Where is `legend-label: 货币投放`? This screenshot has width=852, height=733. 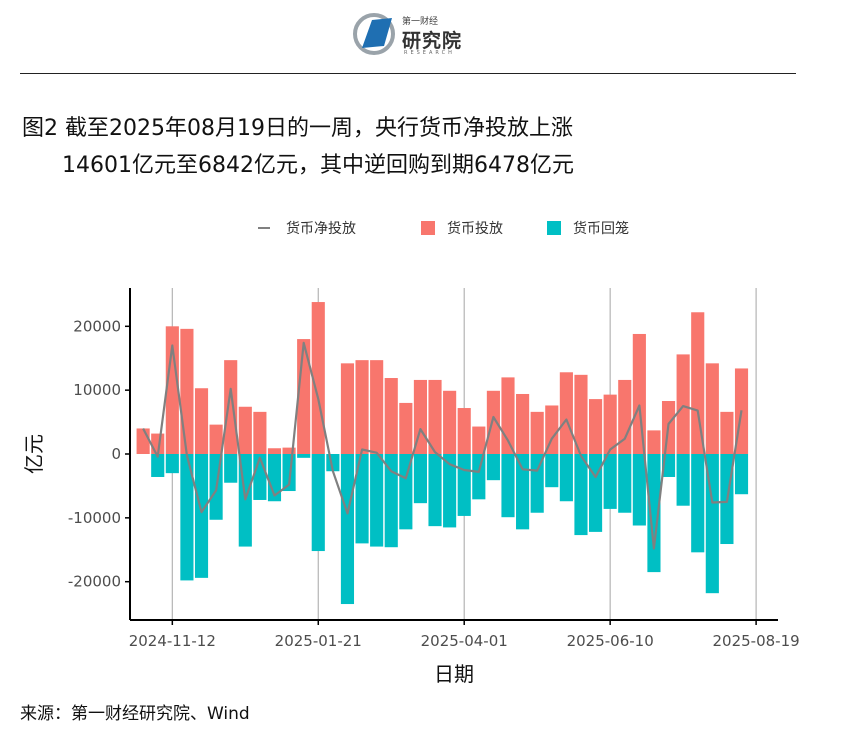 legend-label: 货币投放 is located at coordinates (475, 229).